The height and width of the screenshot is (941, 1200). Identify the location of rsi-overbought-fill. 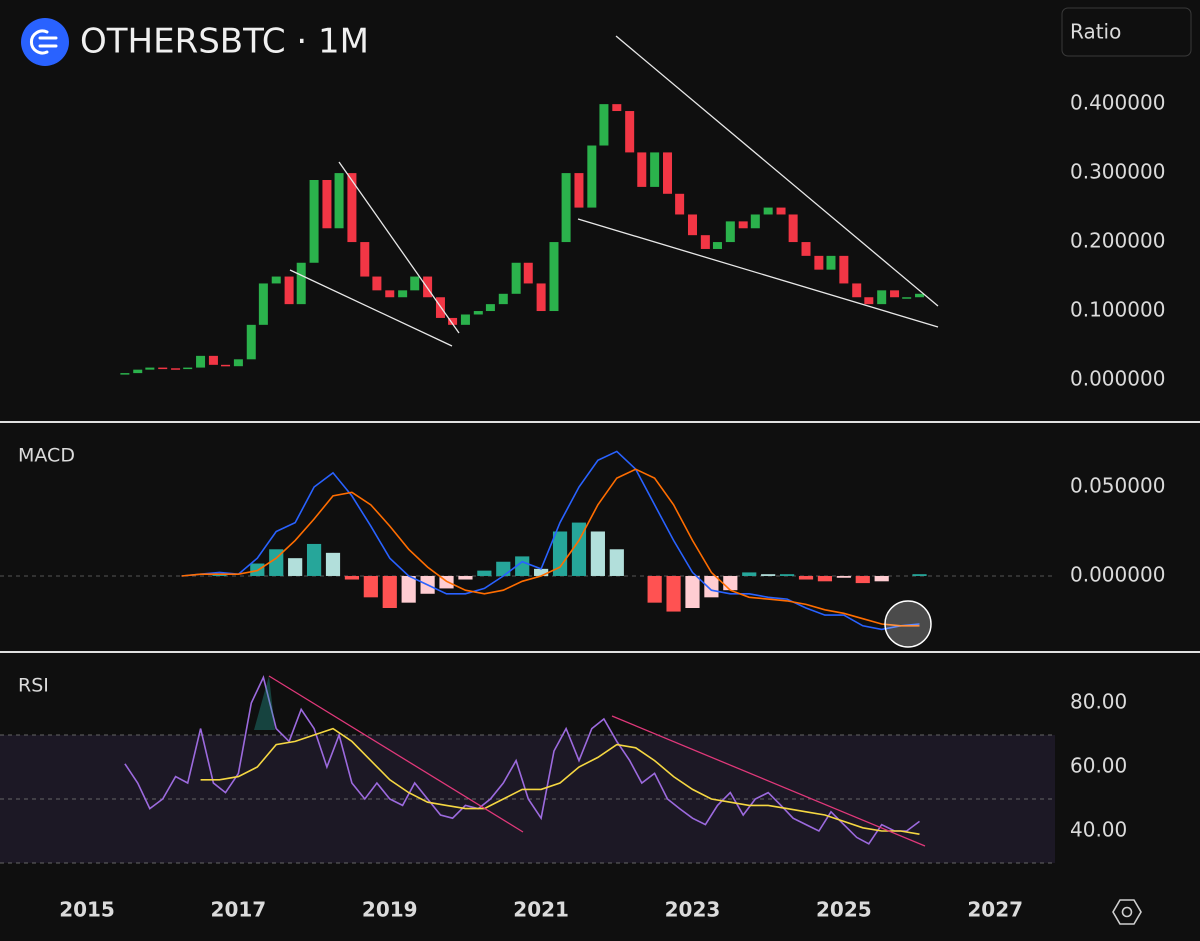
(264, 703).